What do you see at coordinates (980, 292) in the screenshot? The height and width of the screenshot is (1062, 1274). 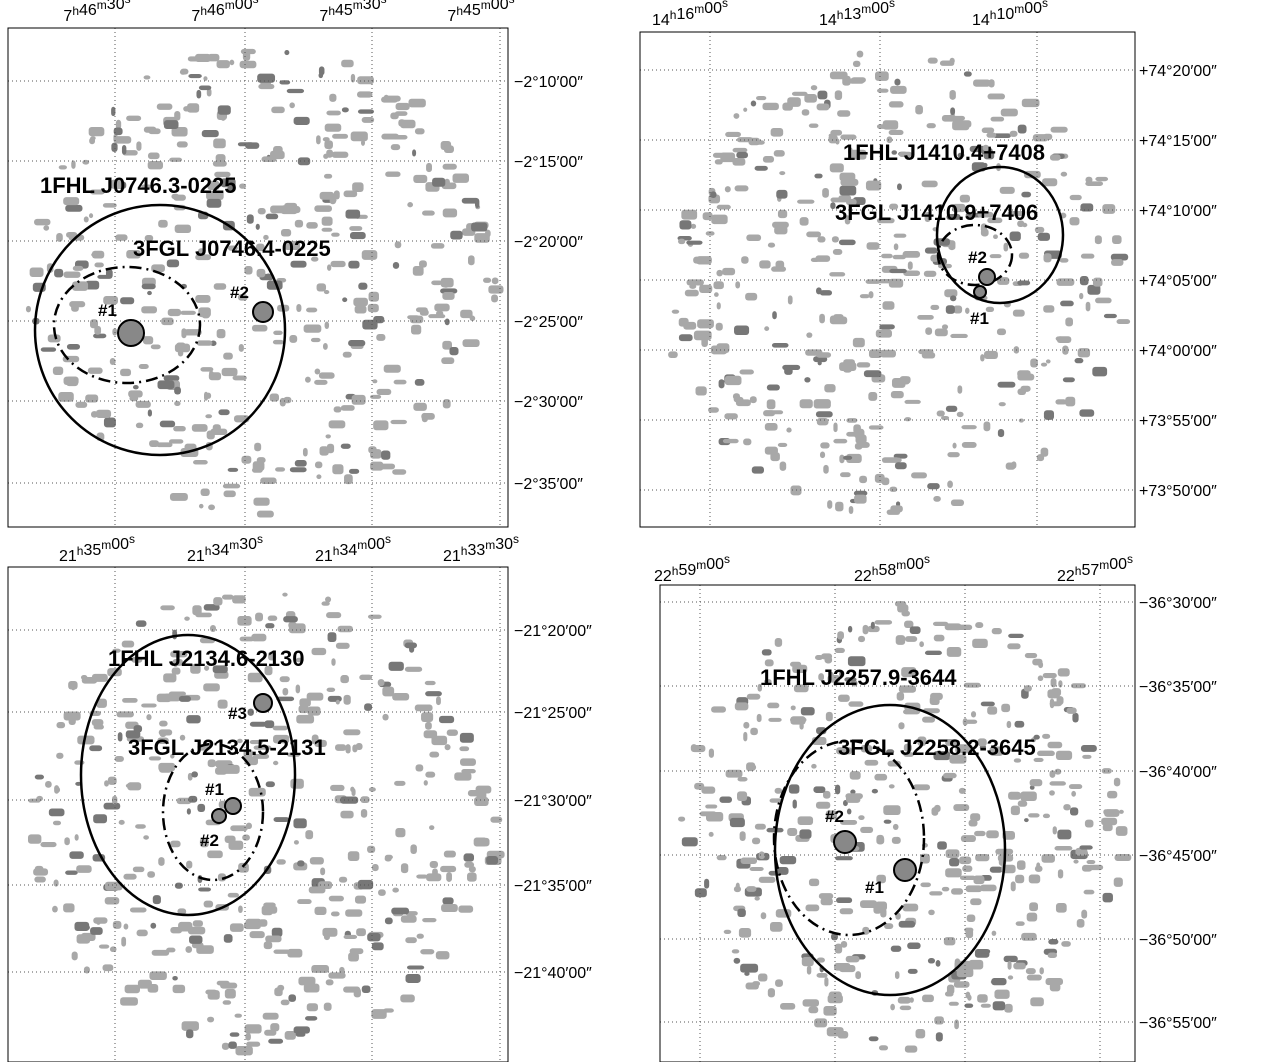 I see `source-circle` at bounding box center [980, 292].